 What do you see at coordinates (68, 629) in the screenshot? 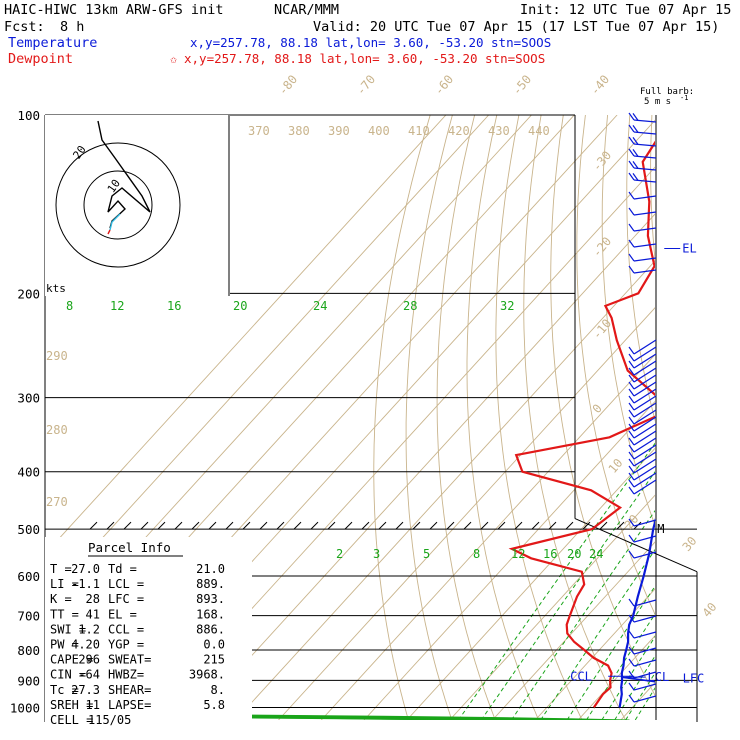
I see `parcel-info-cell: SWI =` at bounding box center [68, 629].